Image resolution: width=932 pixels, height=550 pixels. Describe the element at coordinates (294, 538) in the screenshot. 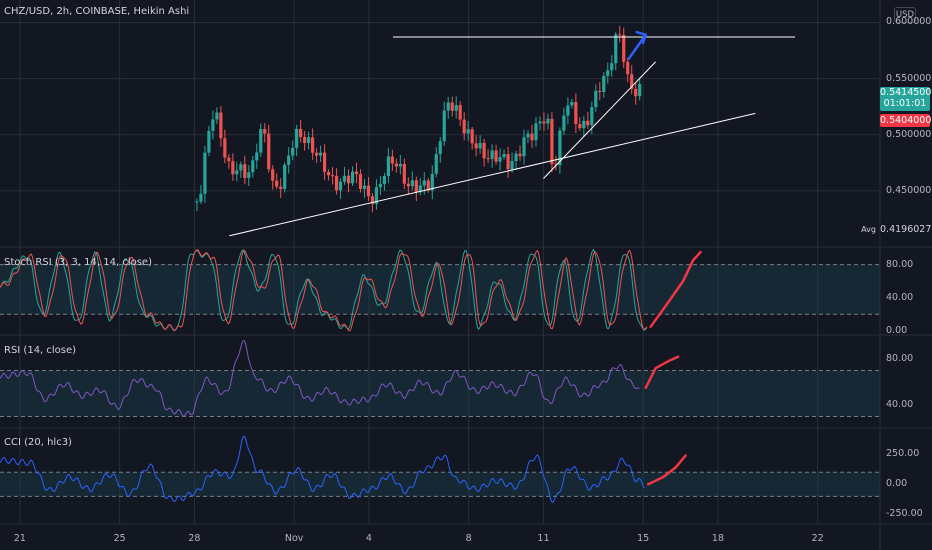

I see `x-tick-3: Nov` at that location.